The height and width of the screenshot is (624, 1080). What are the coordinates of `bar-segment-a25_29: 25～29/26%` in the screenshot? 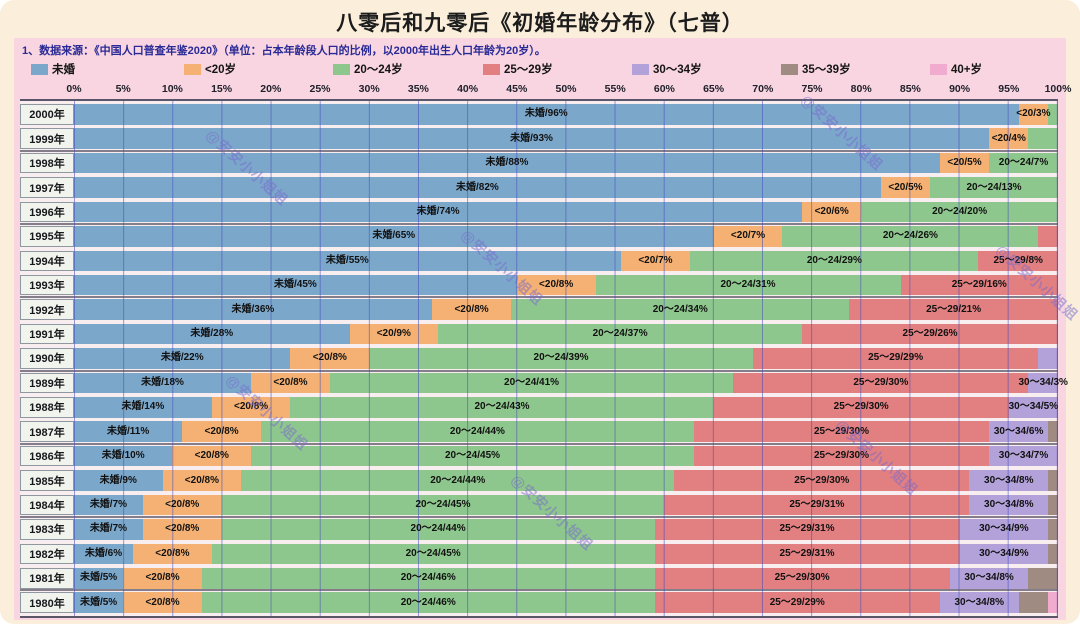 It's located at (930, 334).